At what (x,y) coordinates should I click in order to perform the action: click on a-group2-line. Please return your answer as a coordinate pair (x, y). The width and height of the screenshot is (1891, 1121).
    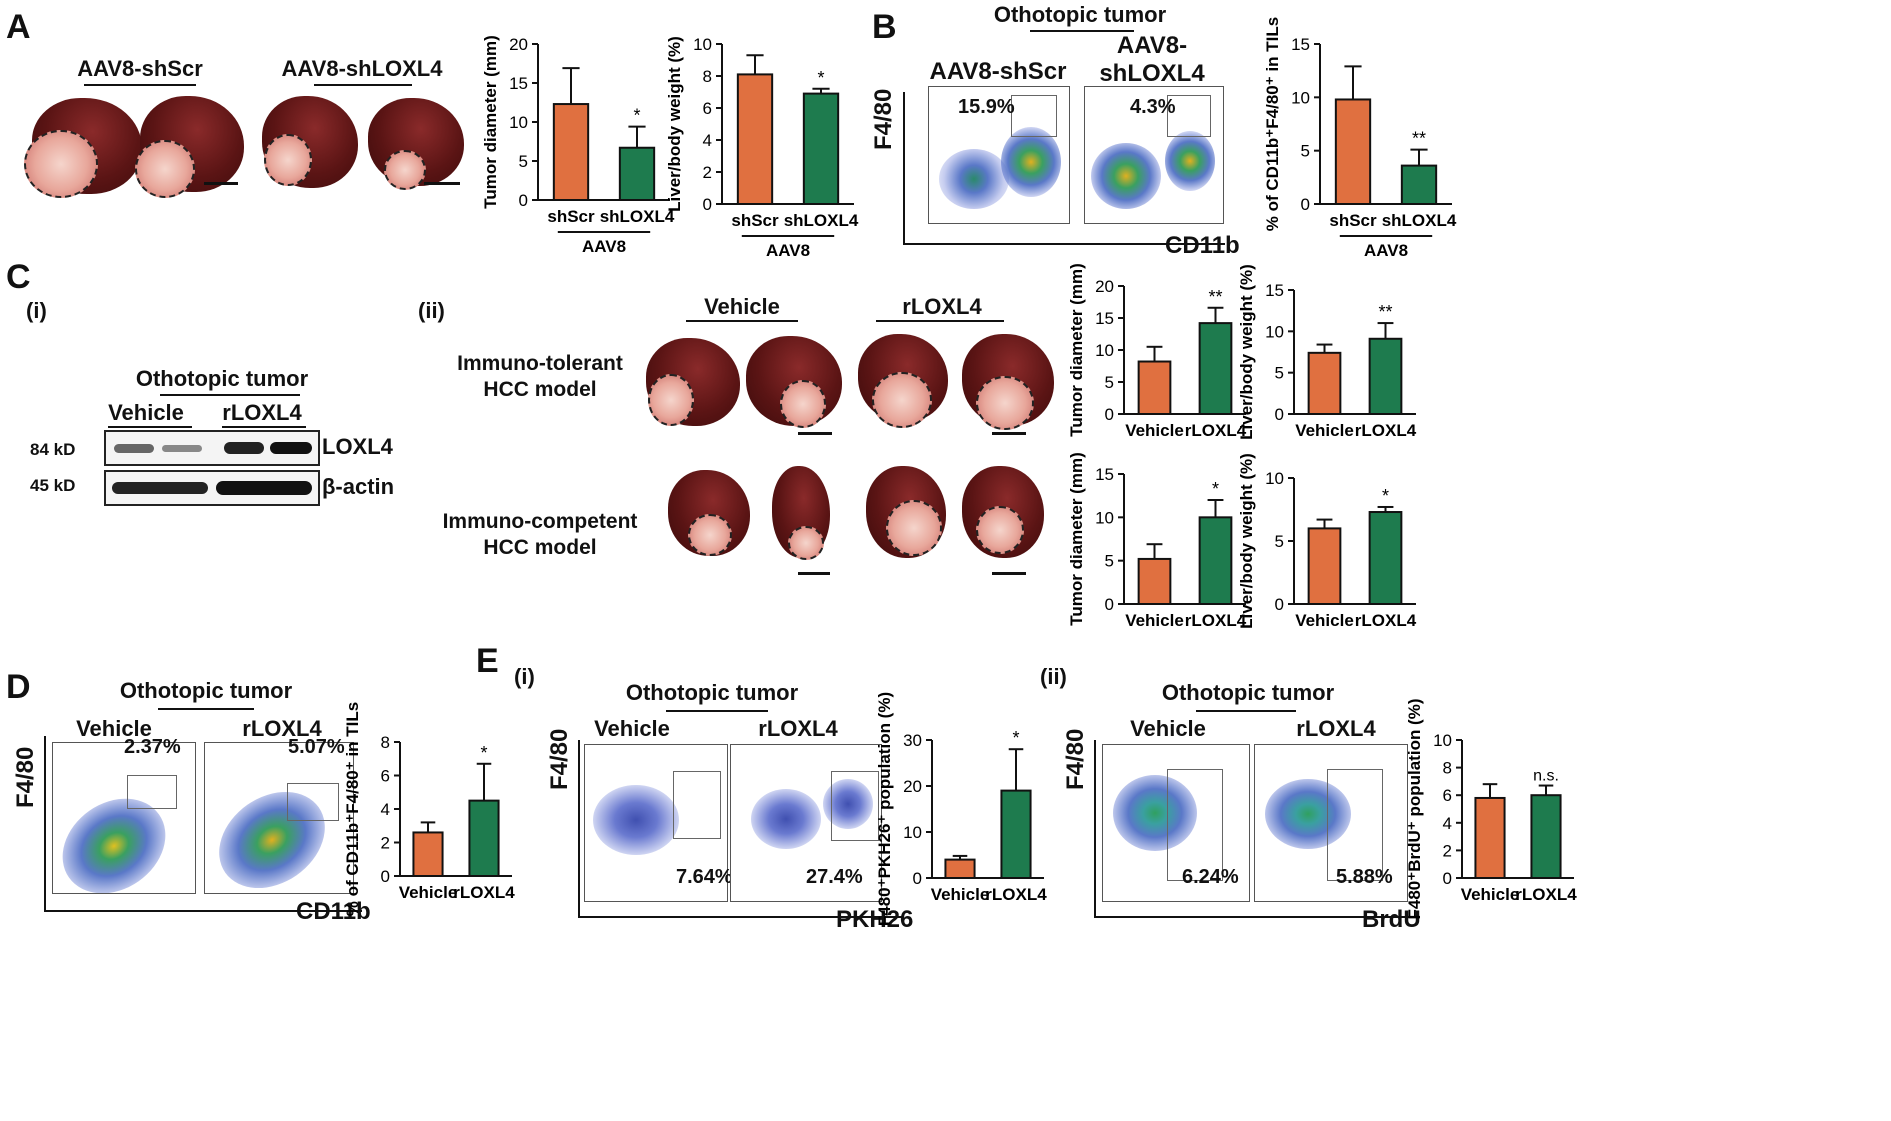
    Looking at the image, I should click on (363, 85).